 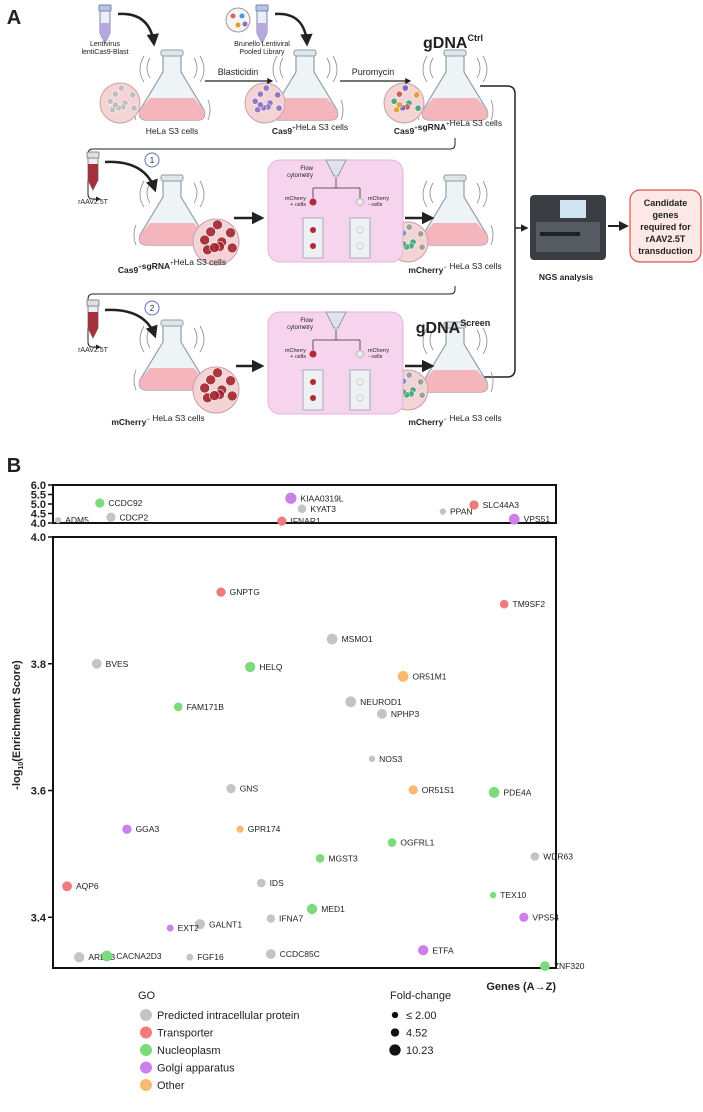 What do you see at coordinates (38, 505) in the screenshot?
I see `y-tick-label: 5.0` at bounding box center [38, 505].